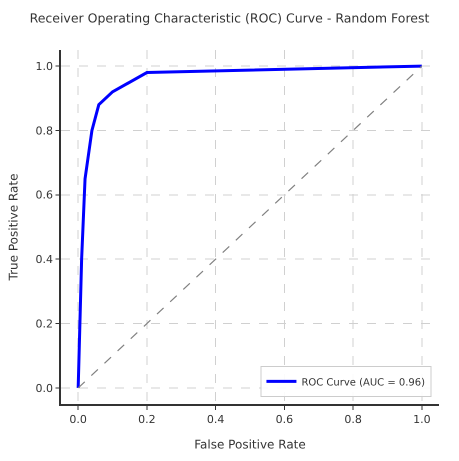 The height and width of the screenshot is (461, 459). What do you see at coordinates (230, 18) in the screenshot?
I see `chart-title: Receiver Operating Characteristic (ROC) Curve - Random Forest` at bounding box center [230, 18].